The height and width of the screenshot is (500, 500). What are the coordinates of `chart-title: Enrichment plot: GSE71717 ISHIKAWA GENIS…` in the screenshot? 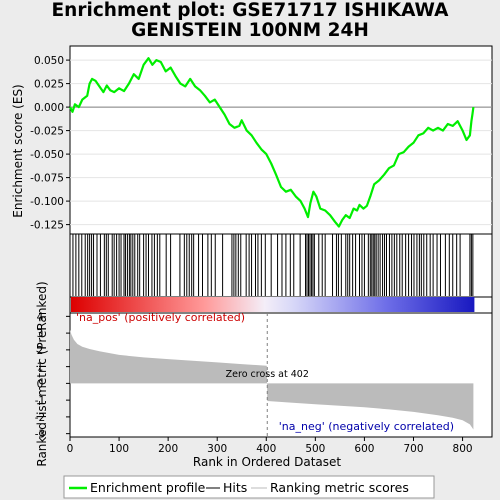 It's located at (250, 21).